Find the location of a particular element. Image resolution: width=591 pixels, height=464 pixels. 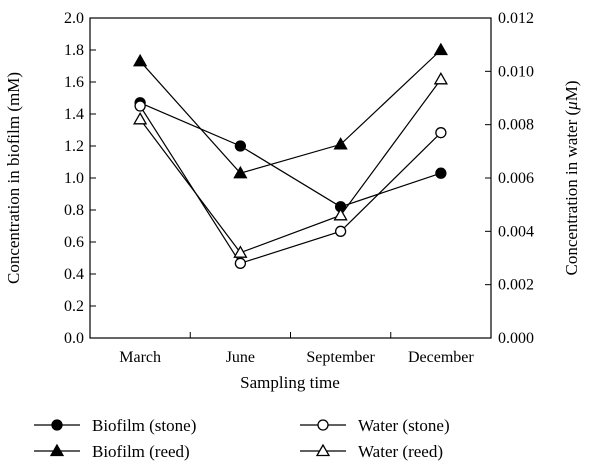

x-tick-label: June is located at coordinates (240, 357).